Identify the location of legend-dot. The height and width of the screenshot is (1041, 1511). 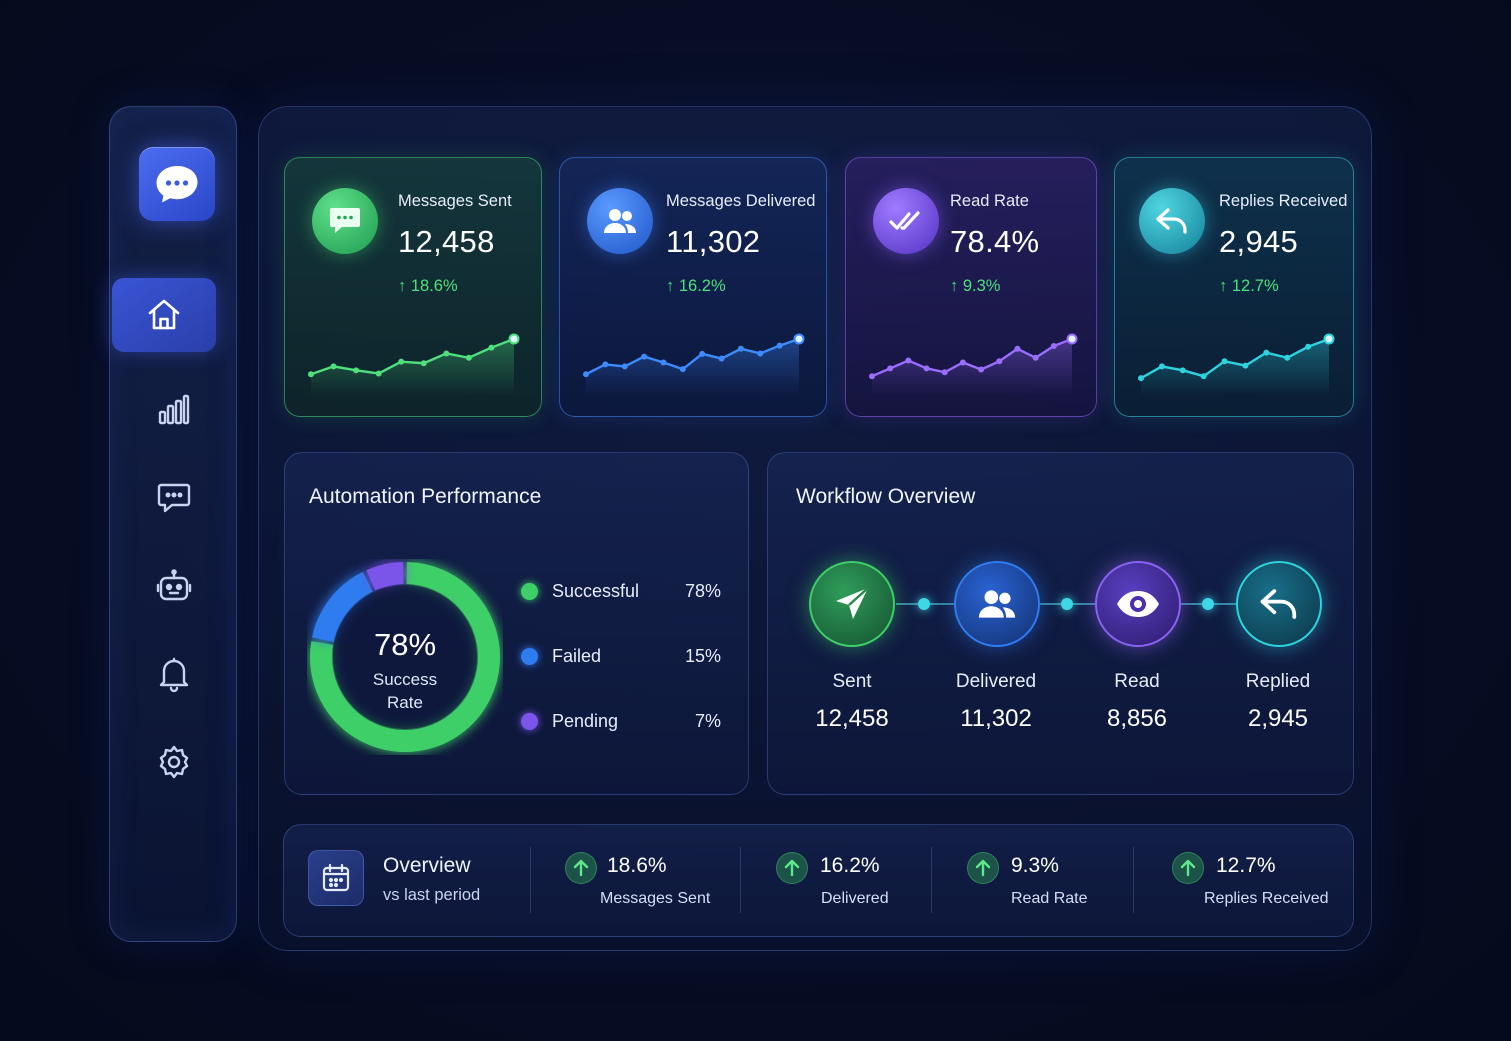
(529, 656).